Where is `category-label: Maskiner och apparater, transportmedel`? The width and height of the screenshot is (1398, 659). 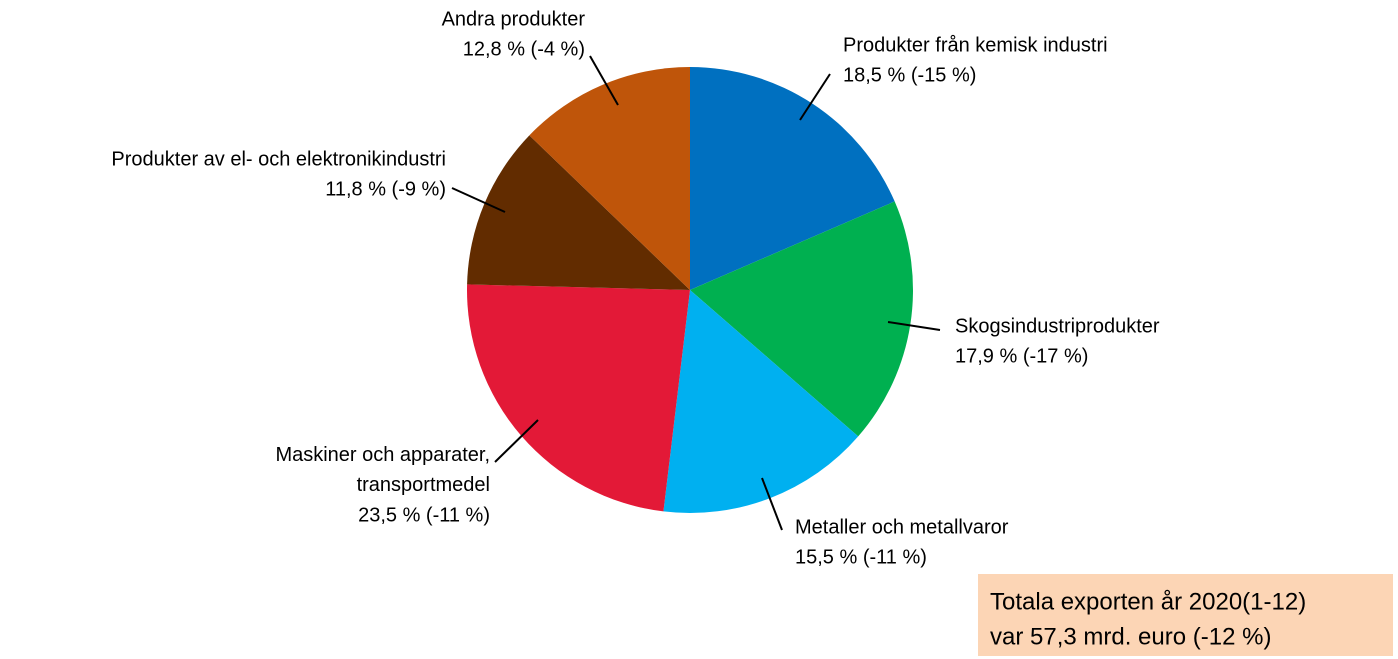
category-label: Maskiner och apparater, transportmedel is located at coordinates (382, 470).